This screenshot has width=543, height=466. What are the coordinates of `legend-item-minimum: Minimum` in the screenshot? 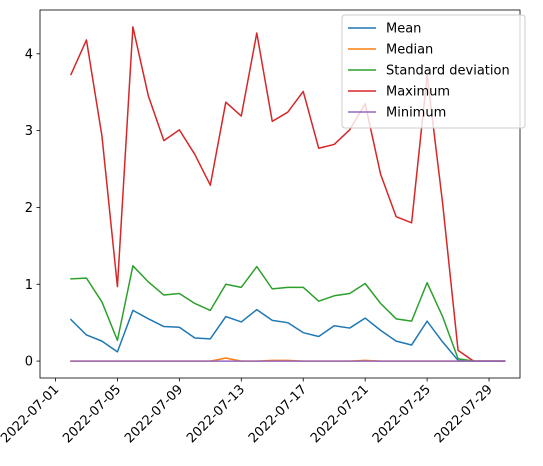 It's located at (397, 113).